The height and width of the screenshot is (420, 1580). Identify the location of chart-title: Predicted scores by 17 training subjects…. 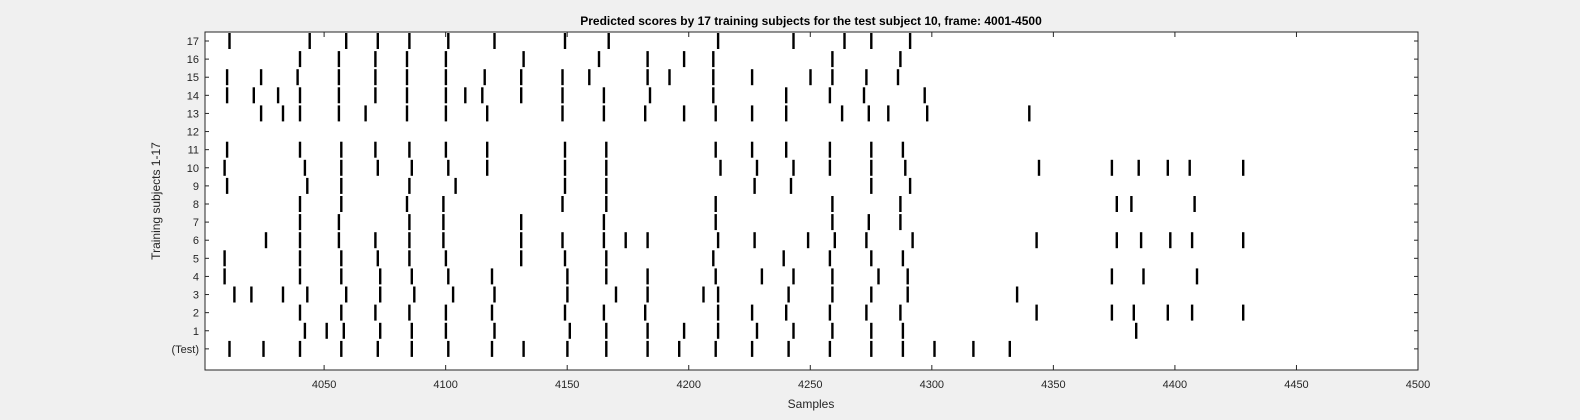
(811, 21).